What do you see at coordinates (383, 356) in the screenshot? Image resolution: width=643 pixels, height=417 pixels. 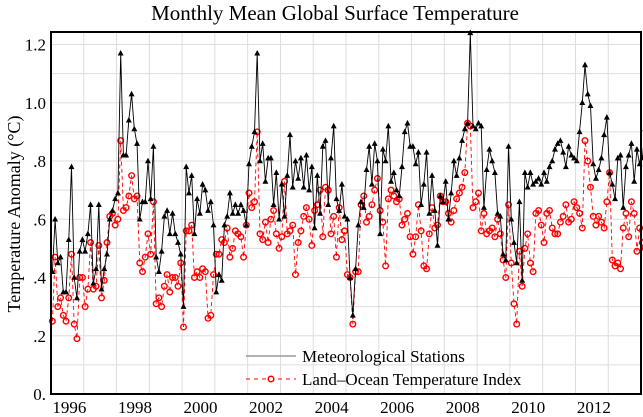 I see `legend-label-meteorological-stations: Meteorological Stations` at bounding box center [383, 356].